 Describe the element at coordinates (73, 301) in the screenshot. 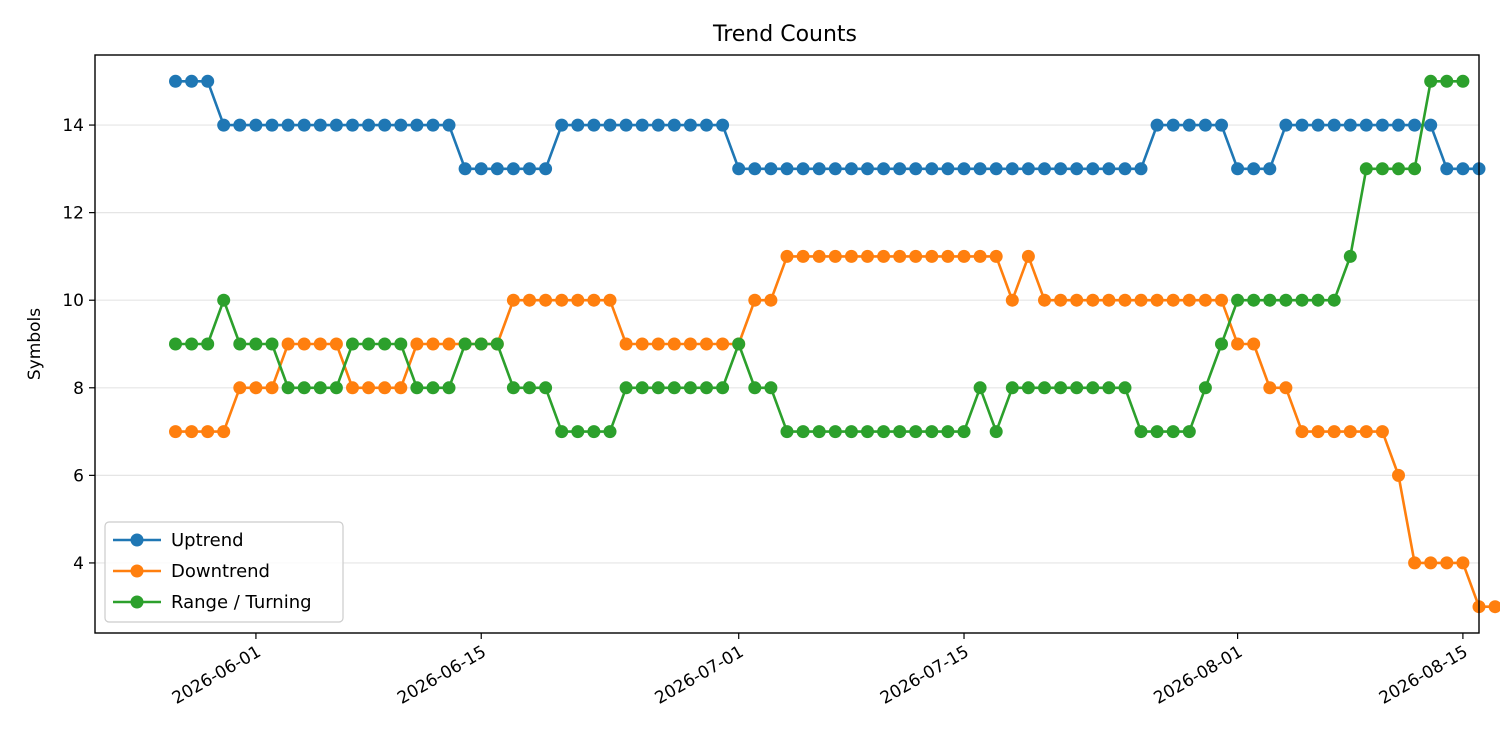

I see `y-tick-label: 10` at that location.